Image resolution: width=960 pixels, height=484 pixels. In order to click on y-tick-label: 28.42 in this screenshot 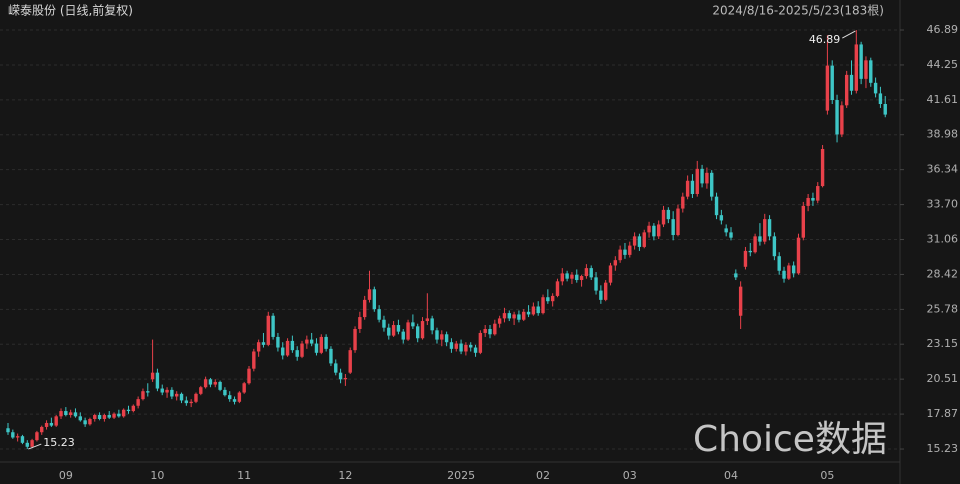, I will do `click(943, 273)`.